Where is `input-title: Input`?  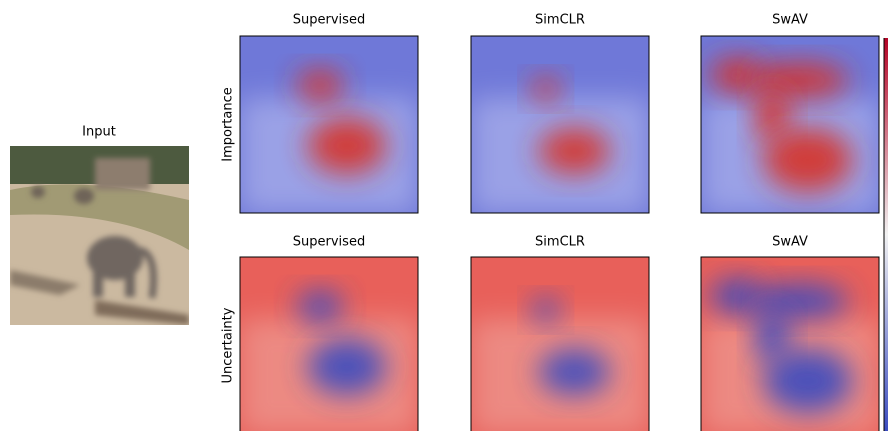
input-title: Input is located at coordinates (99, 132).